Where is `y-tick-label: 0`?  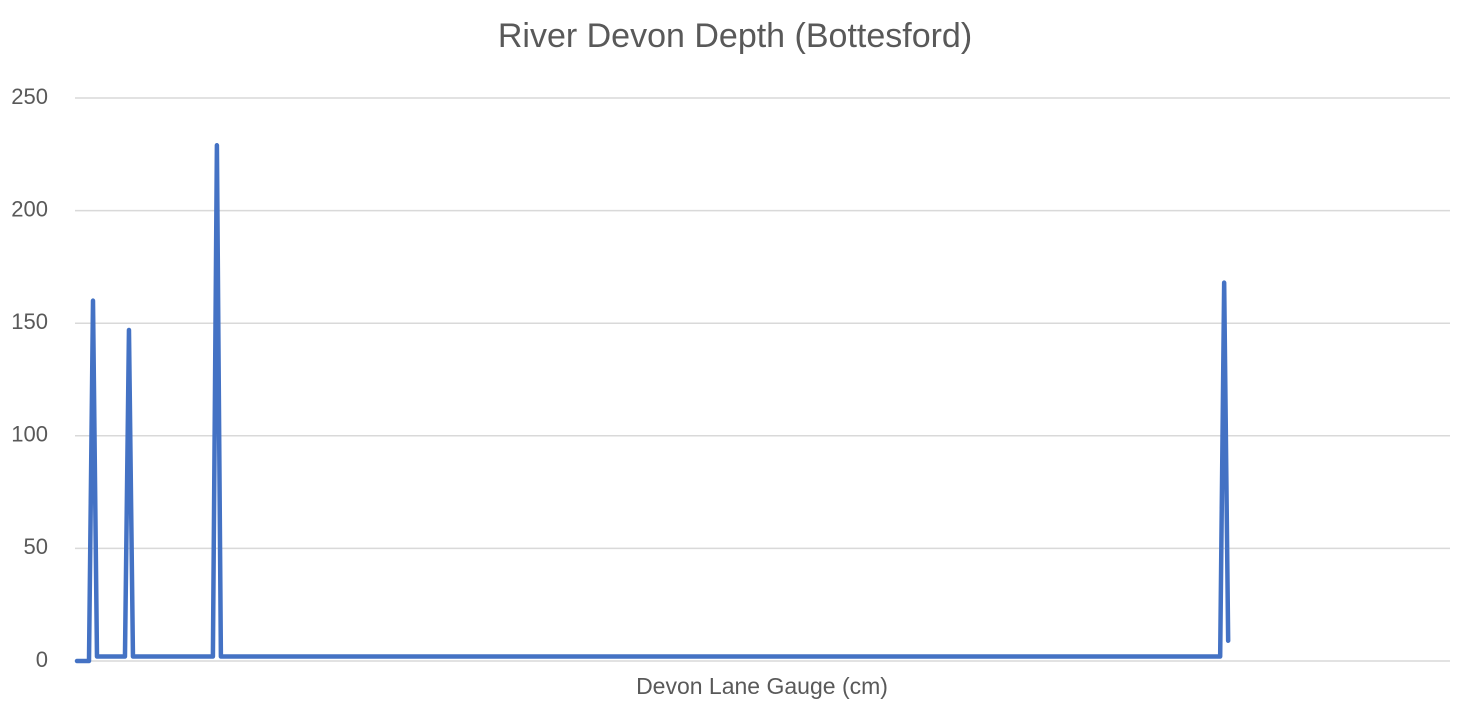 y-tick-label: 0 is located at coordinates (42, 659).